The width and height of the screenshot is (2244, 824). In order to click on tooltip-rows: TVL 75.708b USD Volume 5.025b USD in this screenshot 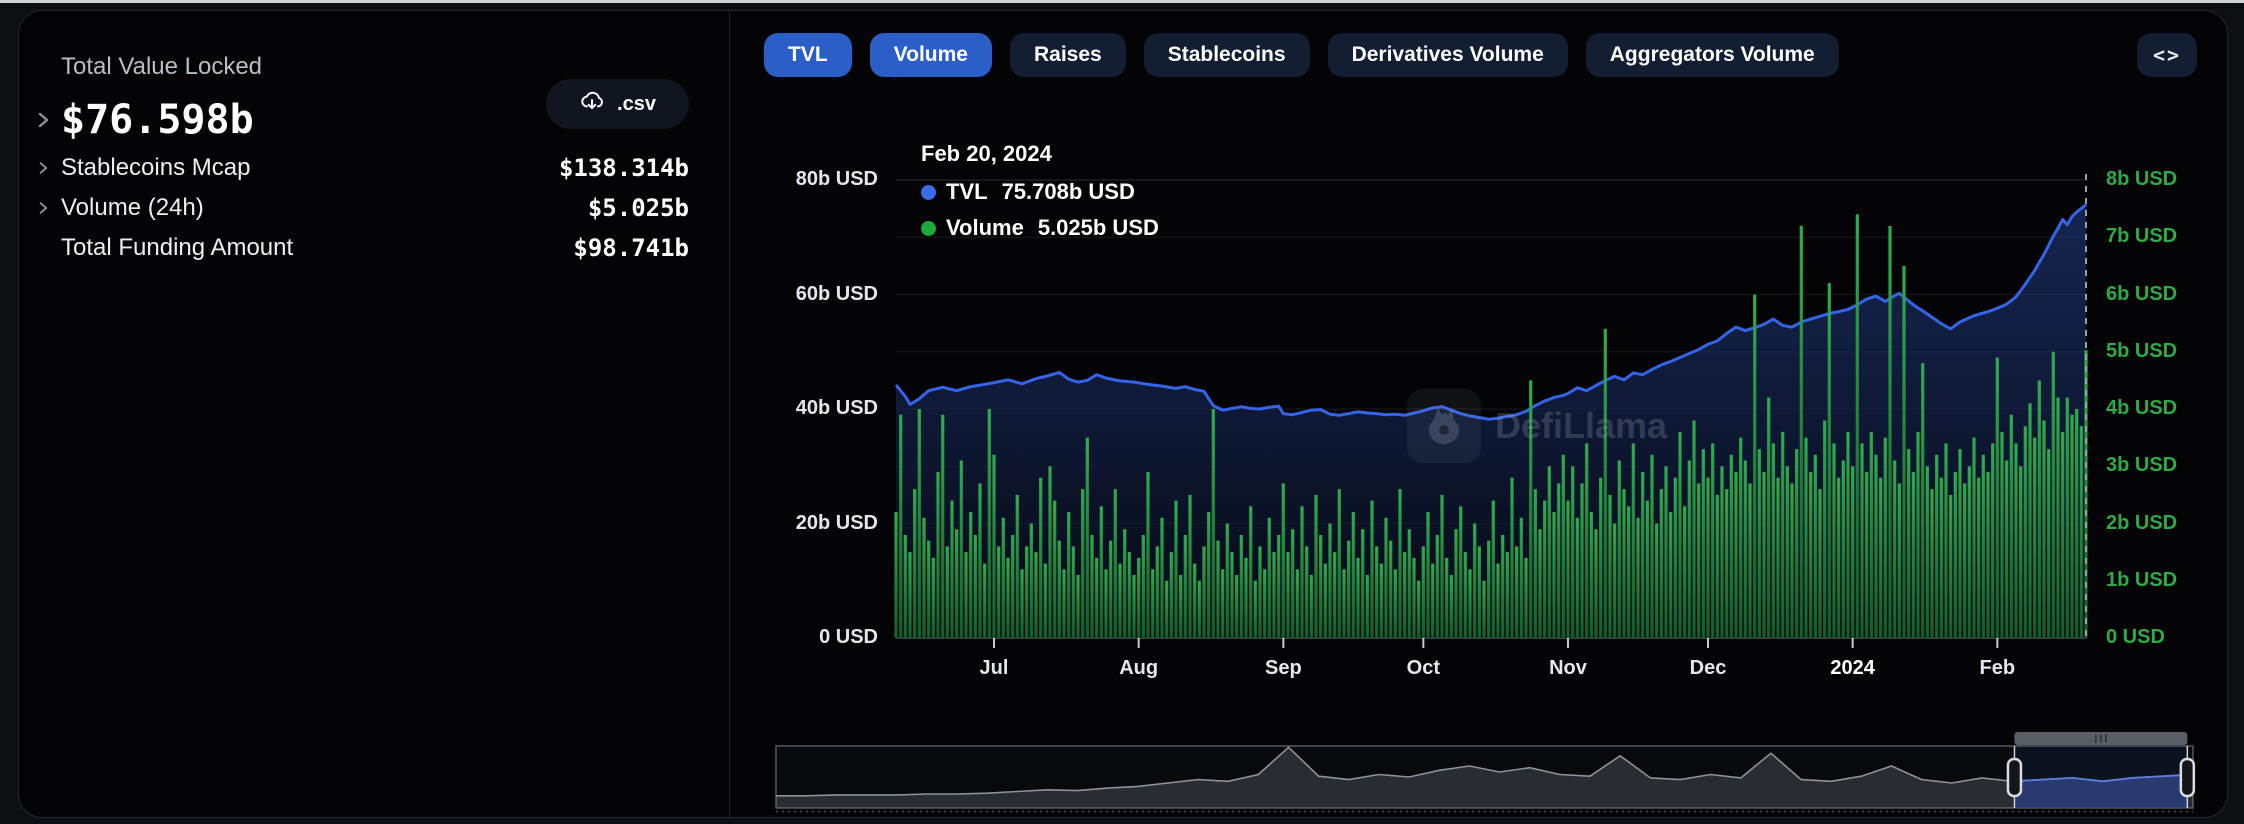, I will do `click(1040, 210)`.